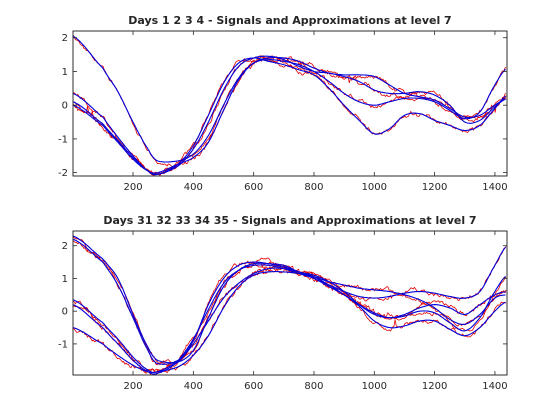 This screenshot has width=560, height=420. Describe the element at coordinates (63, 173) in the screenshot. I see `y-tick-label: -2` at that location.